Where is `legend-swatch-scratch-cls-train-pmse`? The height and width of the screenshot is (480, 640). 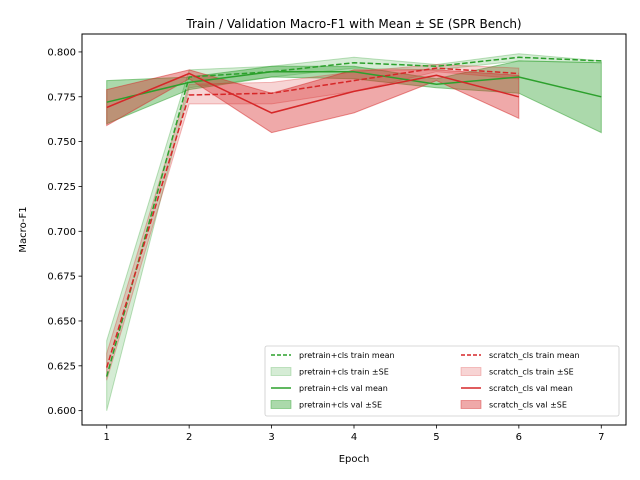 legend-swatch-scratch-cls-train-pmse is located at coordinates (471, 371).